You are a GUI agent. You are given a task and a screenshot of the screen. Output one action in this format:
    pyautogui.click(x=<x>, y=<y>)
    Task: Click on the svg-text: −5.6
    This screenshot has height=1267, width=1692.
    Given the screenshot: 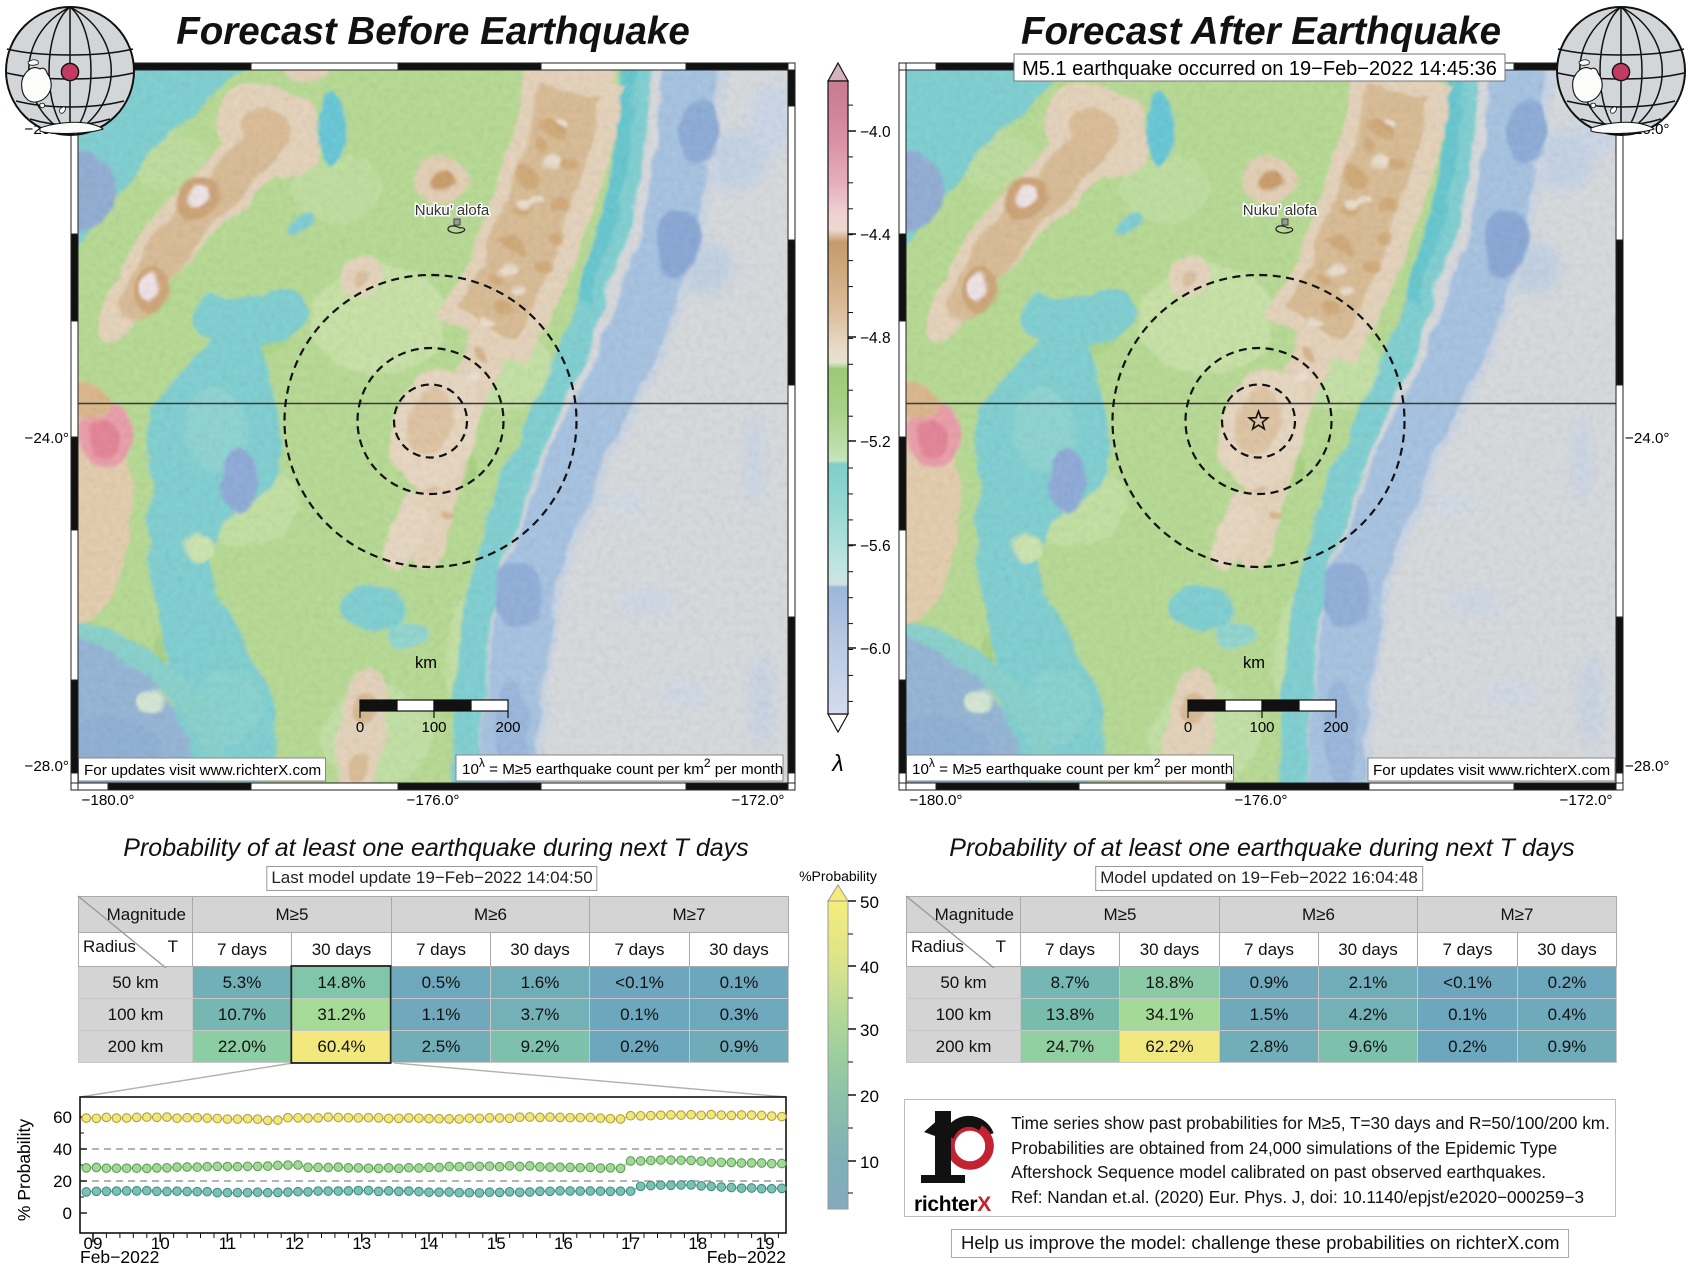 What is the action you would take?
    pyautogui.click(x=875, y=546)
    